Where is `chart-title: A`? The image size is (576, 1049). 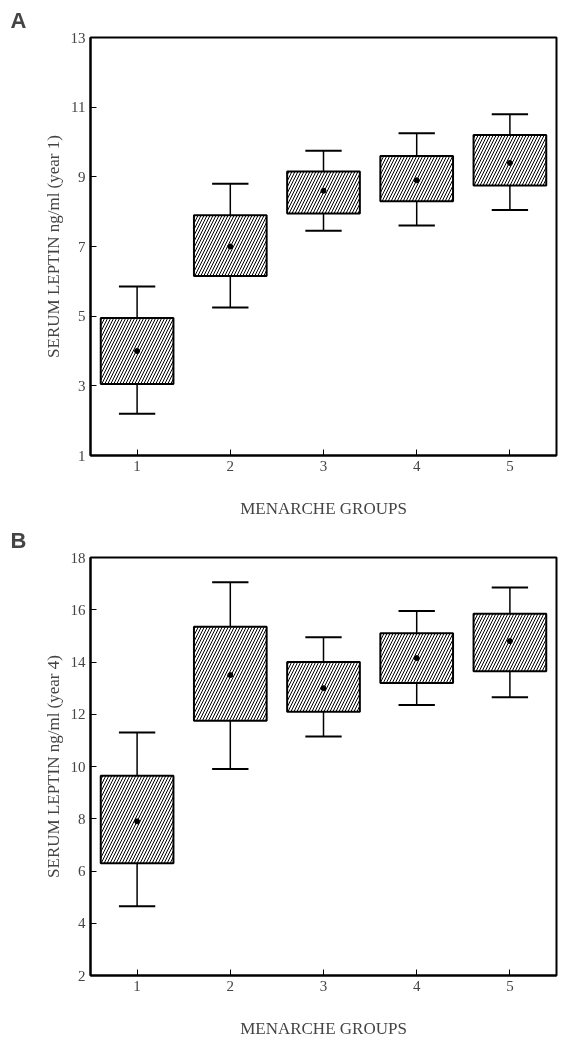 chart-title: A is located at coordinates (18, 20).